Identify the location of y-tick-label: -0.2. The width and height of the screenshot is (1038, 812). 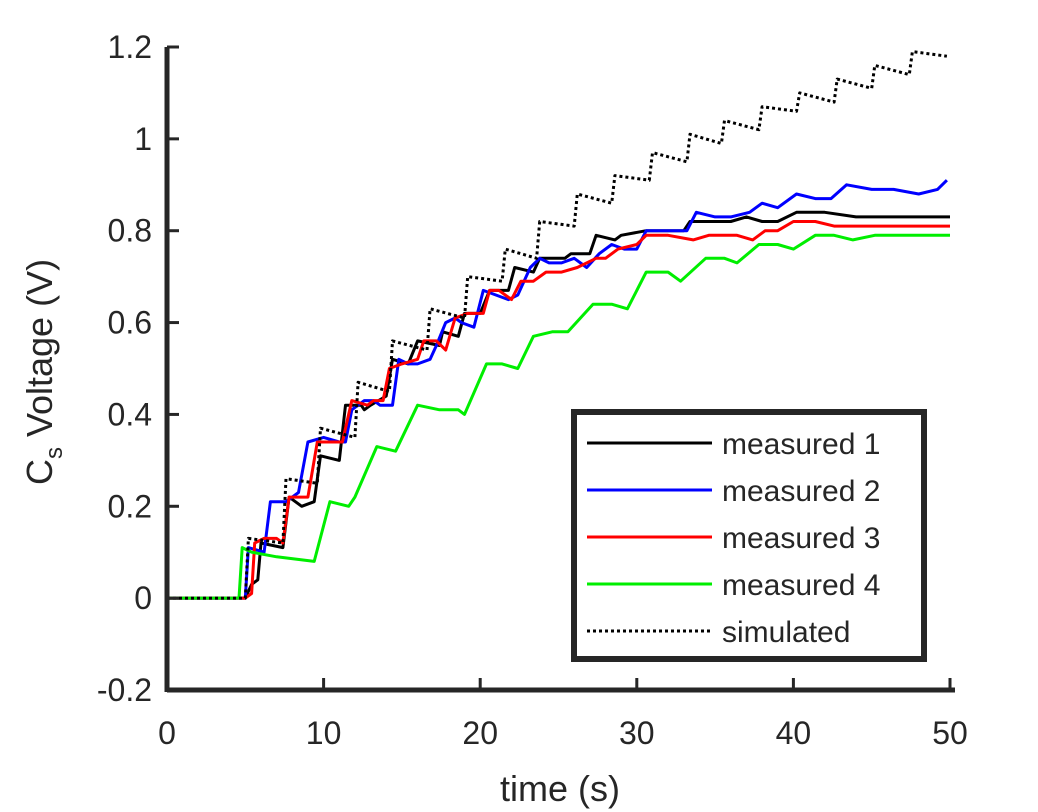
(124, 690).